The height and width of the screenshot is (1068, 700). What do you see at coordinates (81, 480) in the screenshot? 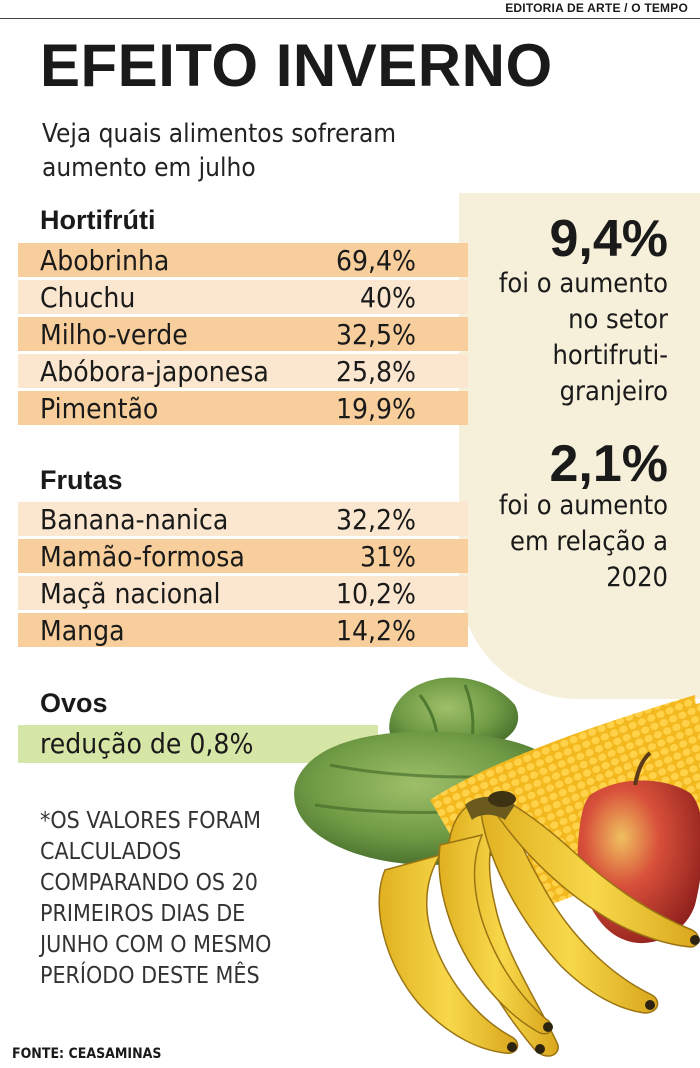
I see `frutas-heading: Frutas` at bounding box center [81, 480].